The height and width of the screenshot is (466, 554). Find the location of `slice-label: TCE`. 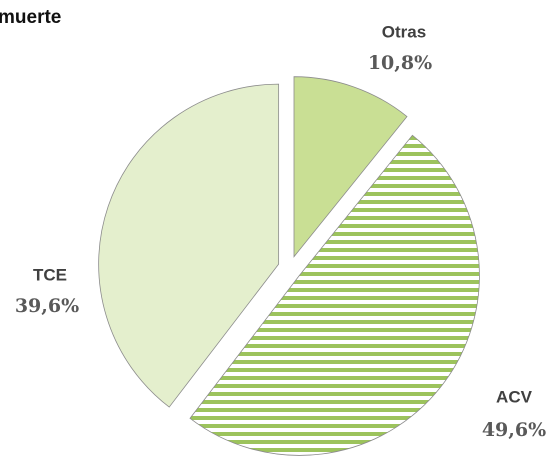

slice-label: TCE is located at coordinates (50, 274).